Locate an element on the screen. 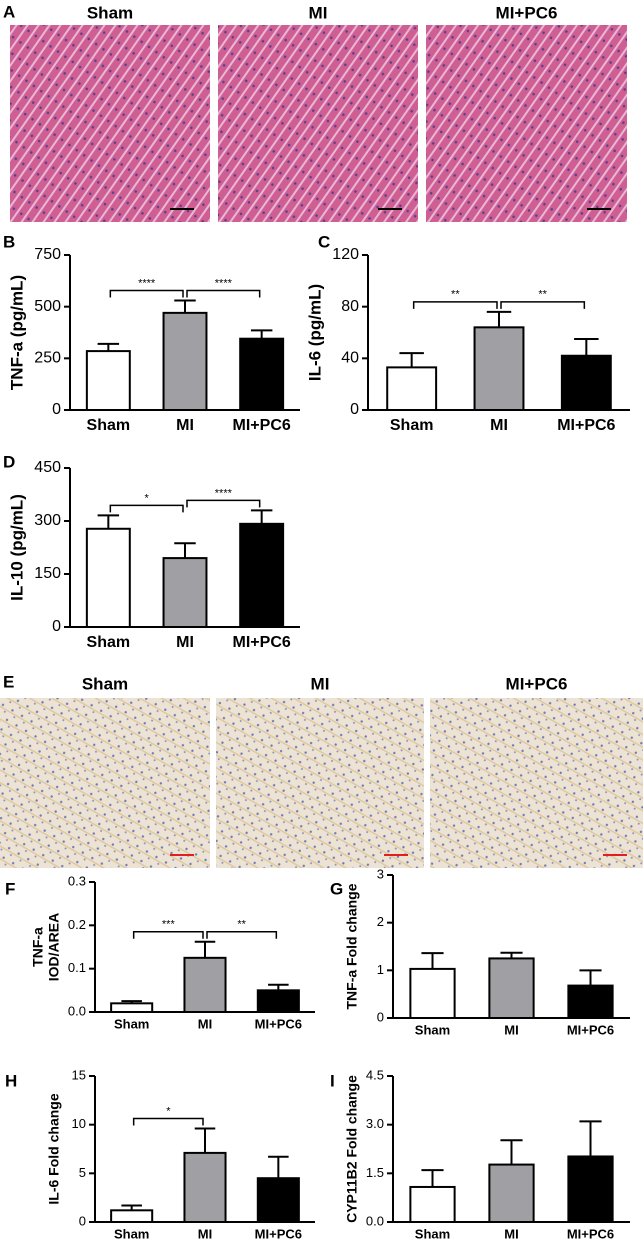  y-tick-label: 2 is located at coordinates (380, 921).